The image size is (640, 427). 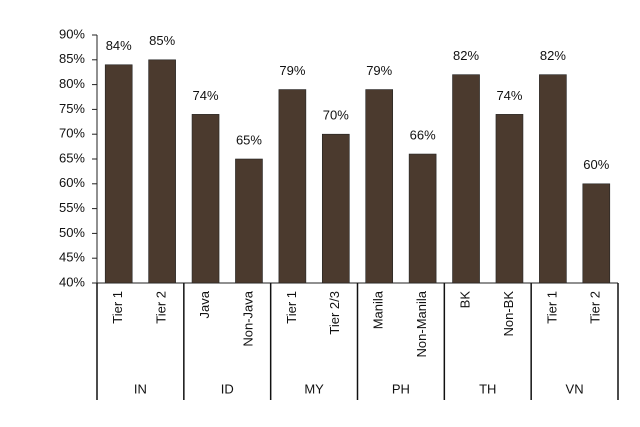 I want to click on group-label: MY, so click(x=314, y=388).